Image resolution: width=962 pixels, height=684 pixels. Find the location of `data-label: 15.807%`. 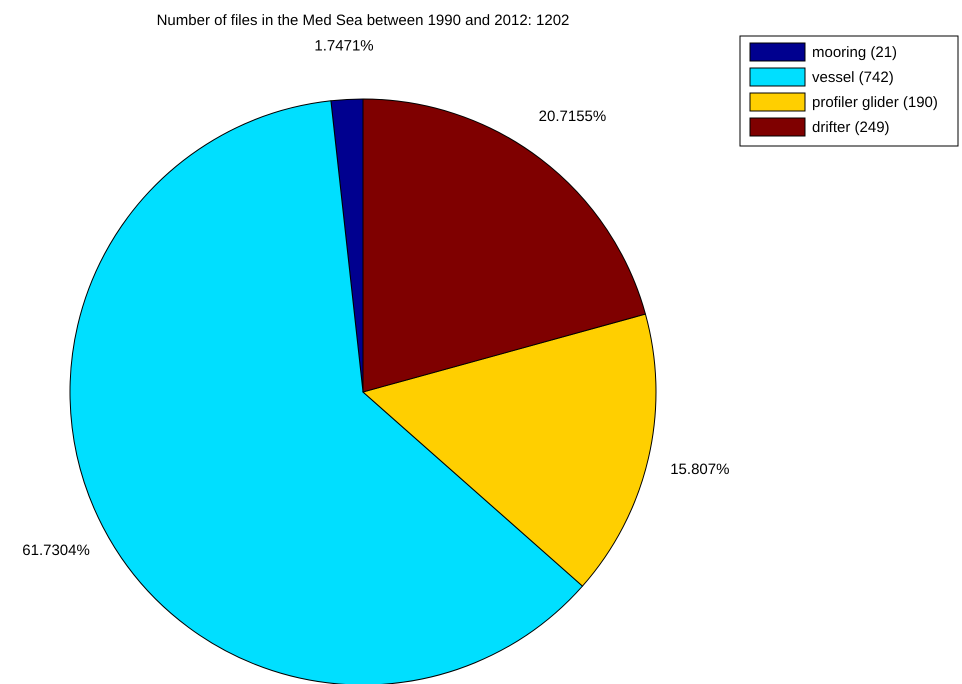

data-label: 15.807% is located at coordinates (700, 469).